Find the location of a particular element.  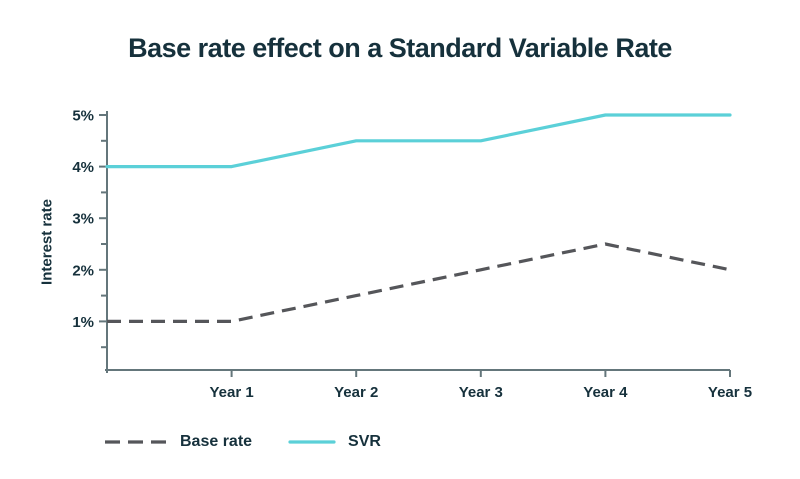

x-tick-label: Year 4 is located at coordinates (605, 392).